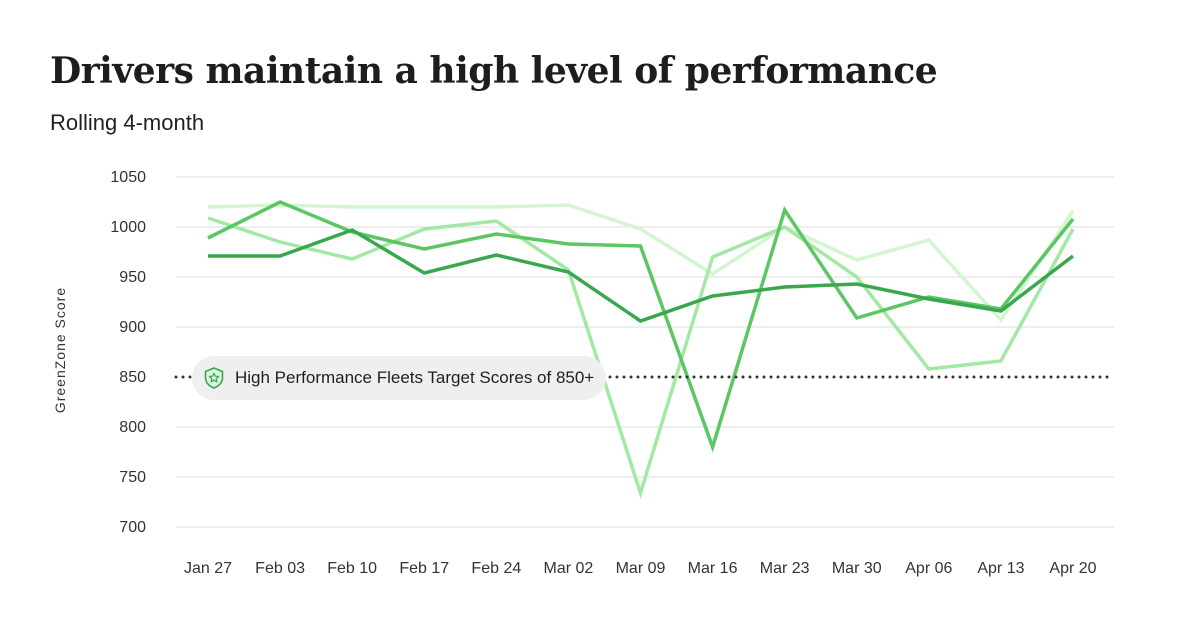 The width and height of the screenshot is (1200, 639). I want to click on x-tick-label: Apr 06, so click(928, 568).